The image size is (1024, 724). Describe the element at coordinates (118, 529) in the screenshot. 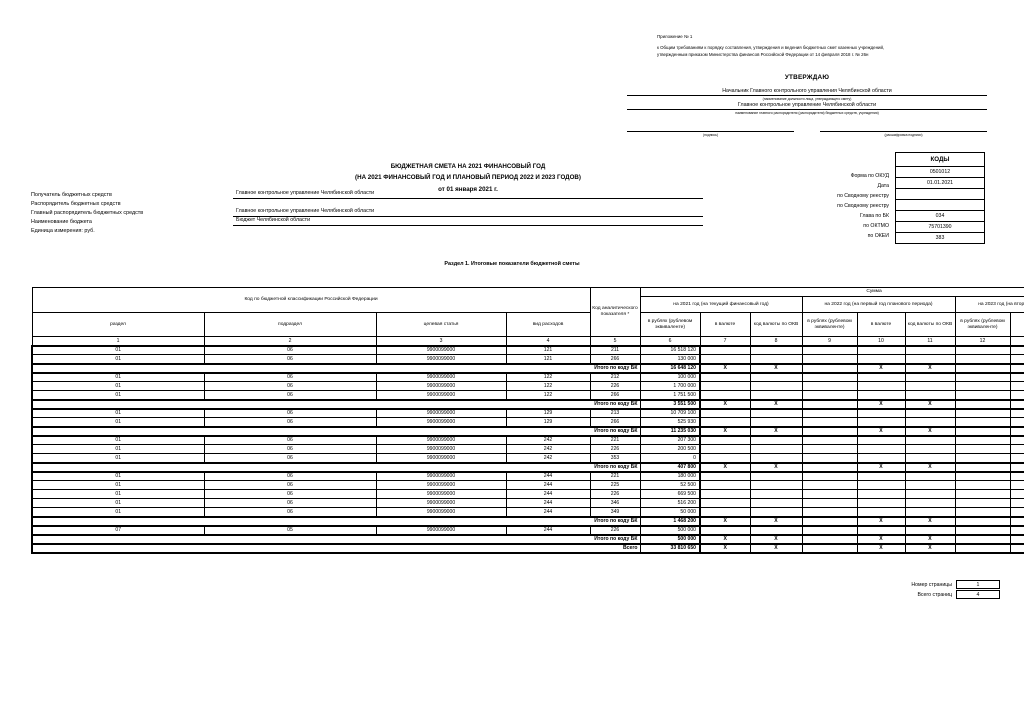

I see `cell-razdel: 07` at that location.